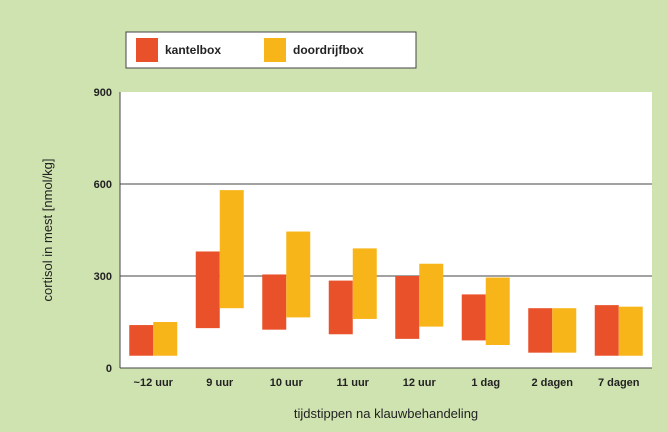 This screenshot has height=432, width=668. Describe the element at coordinates (287, 383) in the screenshot. I see `x-tick-label: 10 uur` at that location.